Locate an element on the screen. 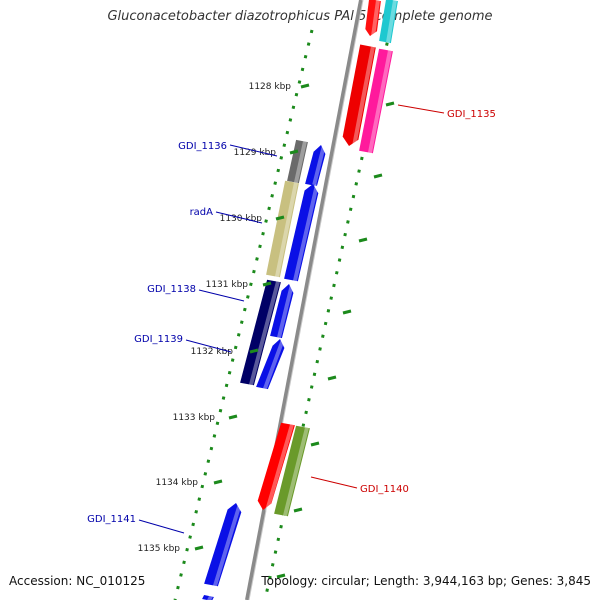 The width and height of the screenshot is (600, 600). gene-label: GDI_1136 is located at coordinates (202, 146).